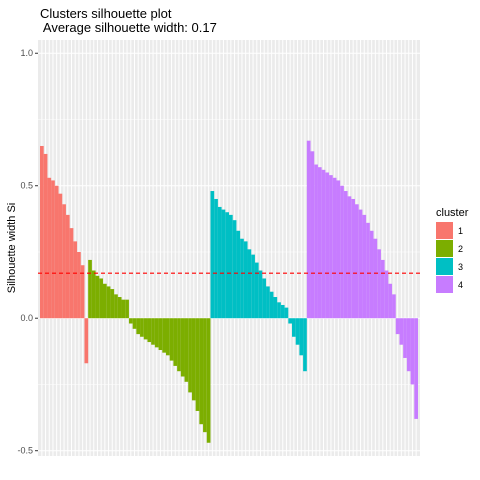 The image size is (480, 480). What do you see at coordinates (25, 451) in the screenshot?
I see `y-tick-label: -0.5` at bounding box center [25, 451].